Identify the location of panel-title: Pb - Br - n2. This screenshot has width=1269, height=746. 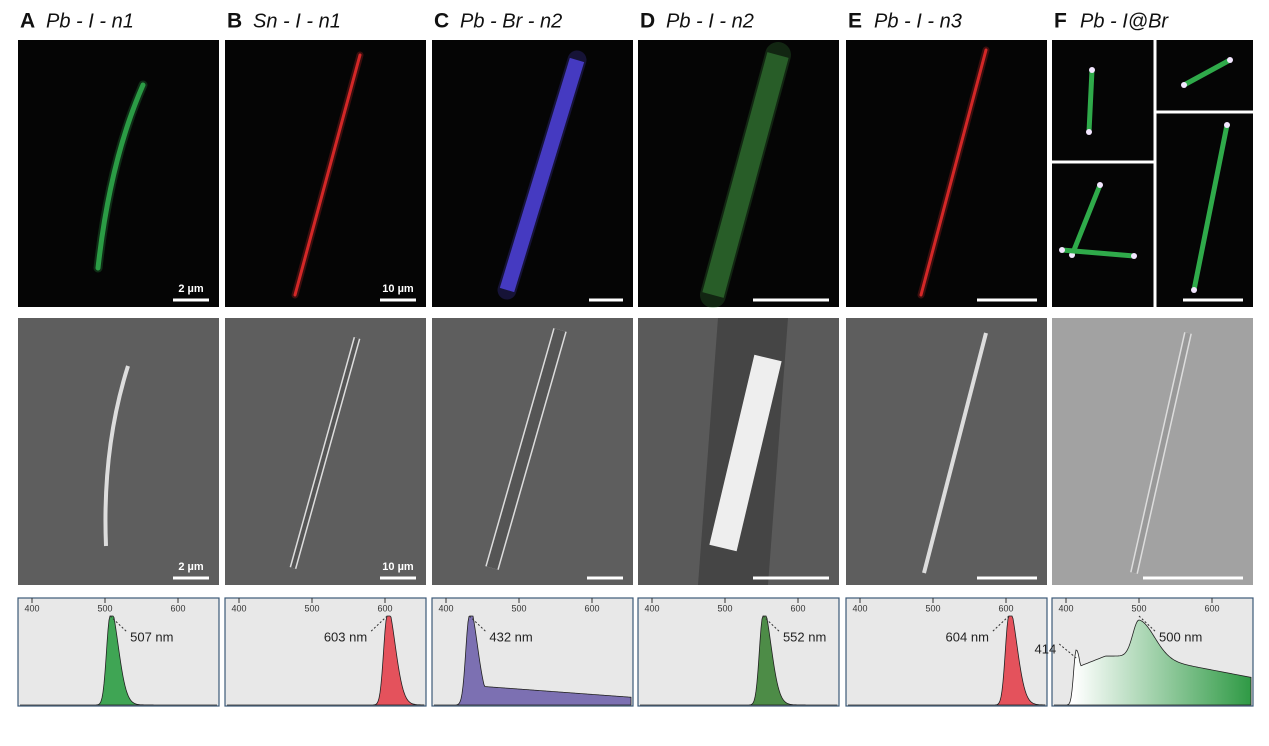
(511, 21).